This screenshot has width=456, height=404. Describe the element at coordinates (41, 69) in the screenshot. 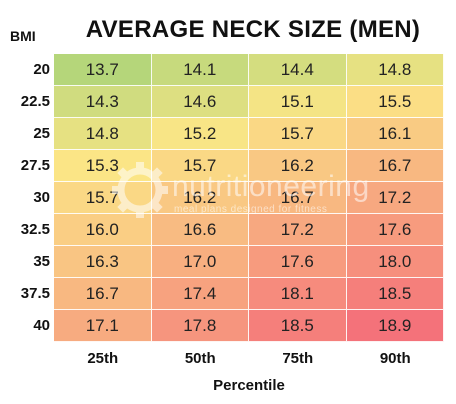

I see `row-label: 20` at that location.